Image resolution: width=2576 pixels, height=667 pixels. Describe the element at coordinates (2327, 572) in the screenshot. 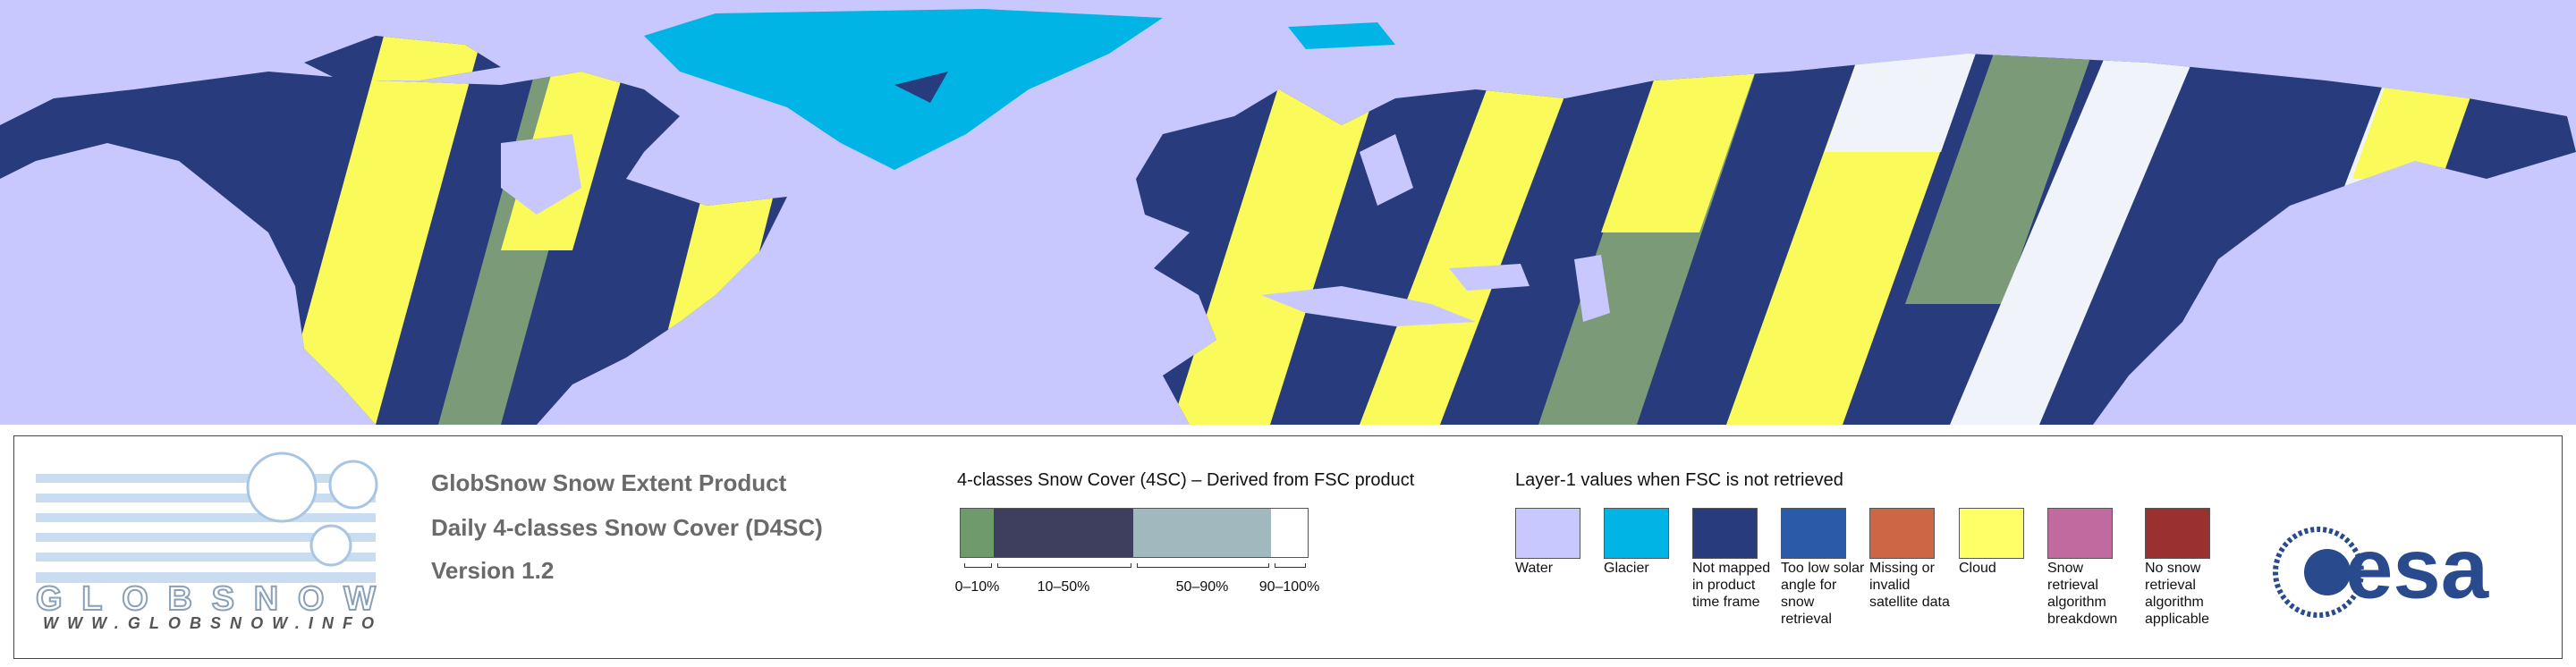

I see `esa-emblem-core` at that location.